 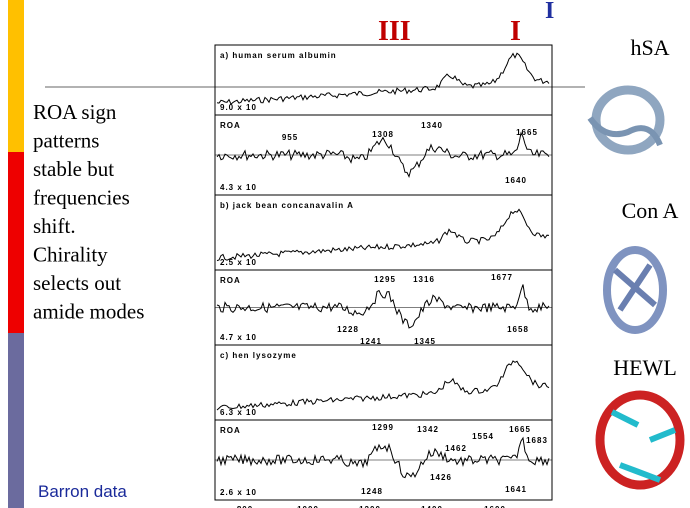 I want to click on scale-label: 4.7 x 10, so click(x=238, y=337).